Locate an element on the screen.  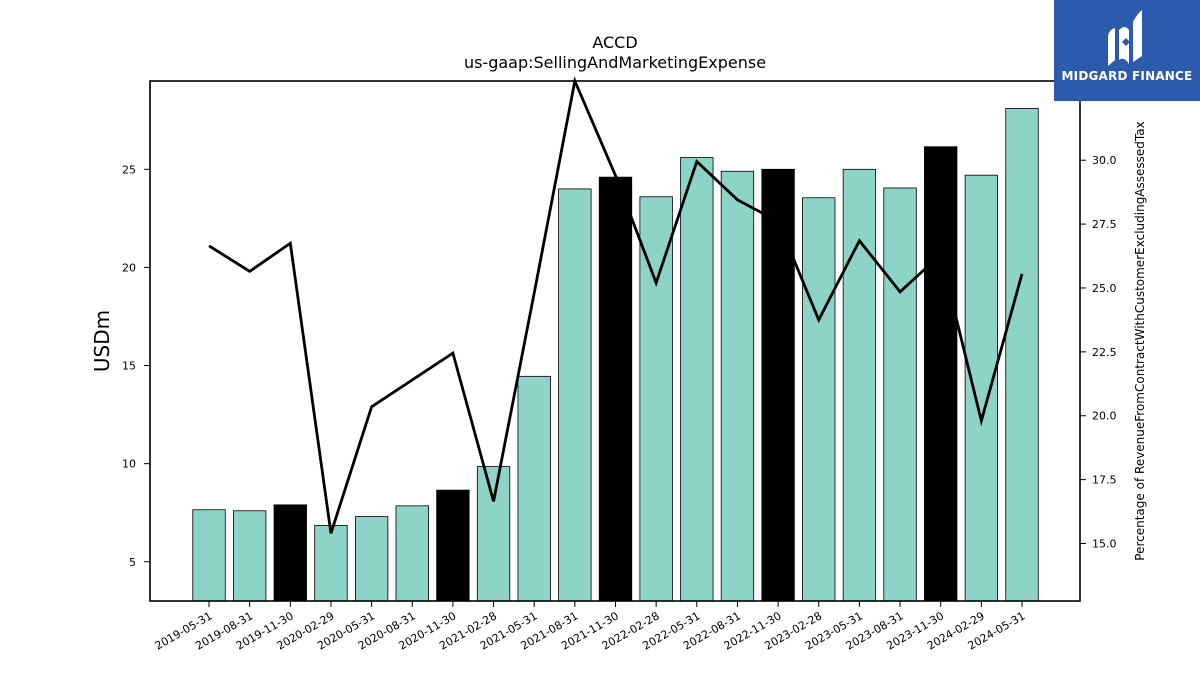
chart-title: ACCD is located at coordinates (614, 42).